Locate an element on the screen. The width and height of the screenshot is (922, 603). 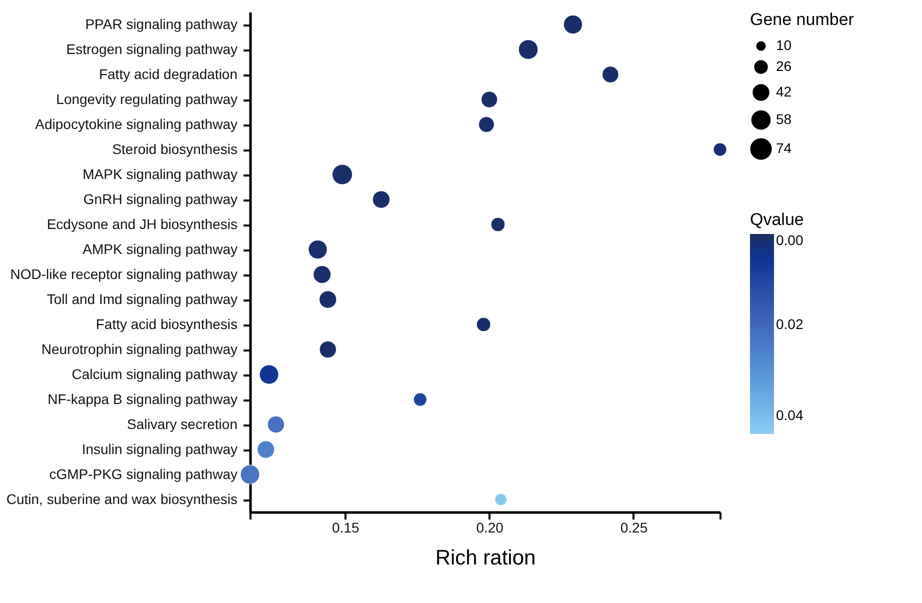
y-tick-label: cGMP-PKG signaling pathway is located at coordinates (143, 474).